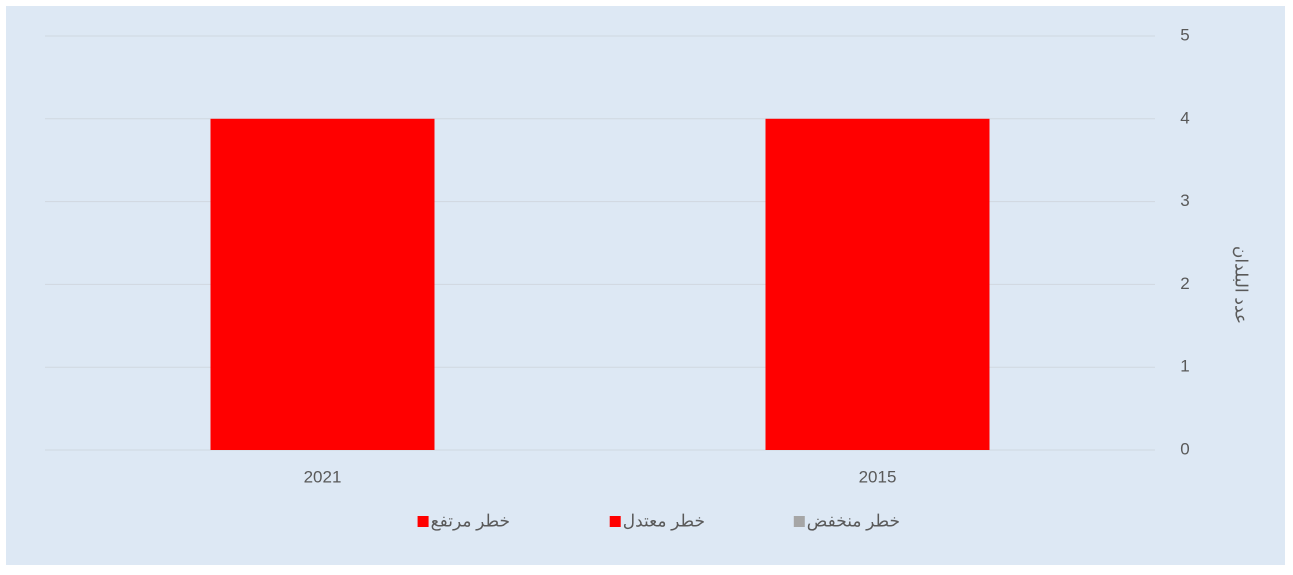  What do you see at coordinates (1241, 285) in the screenshot?
I see `y-axis-label: عدد البلدان` at bounding box center [1241, 285].